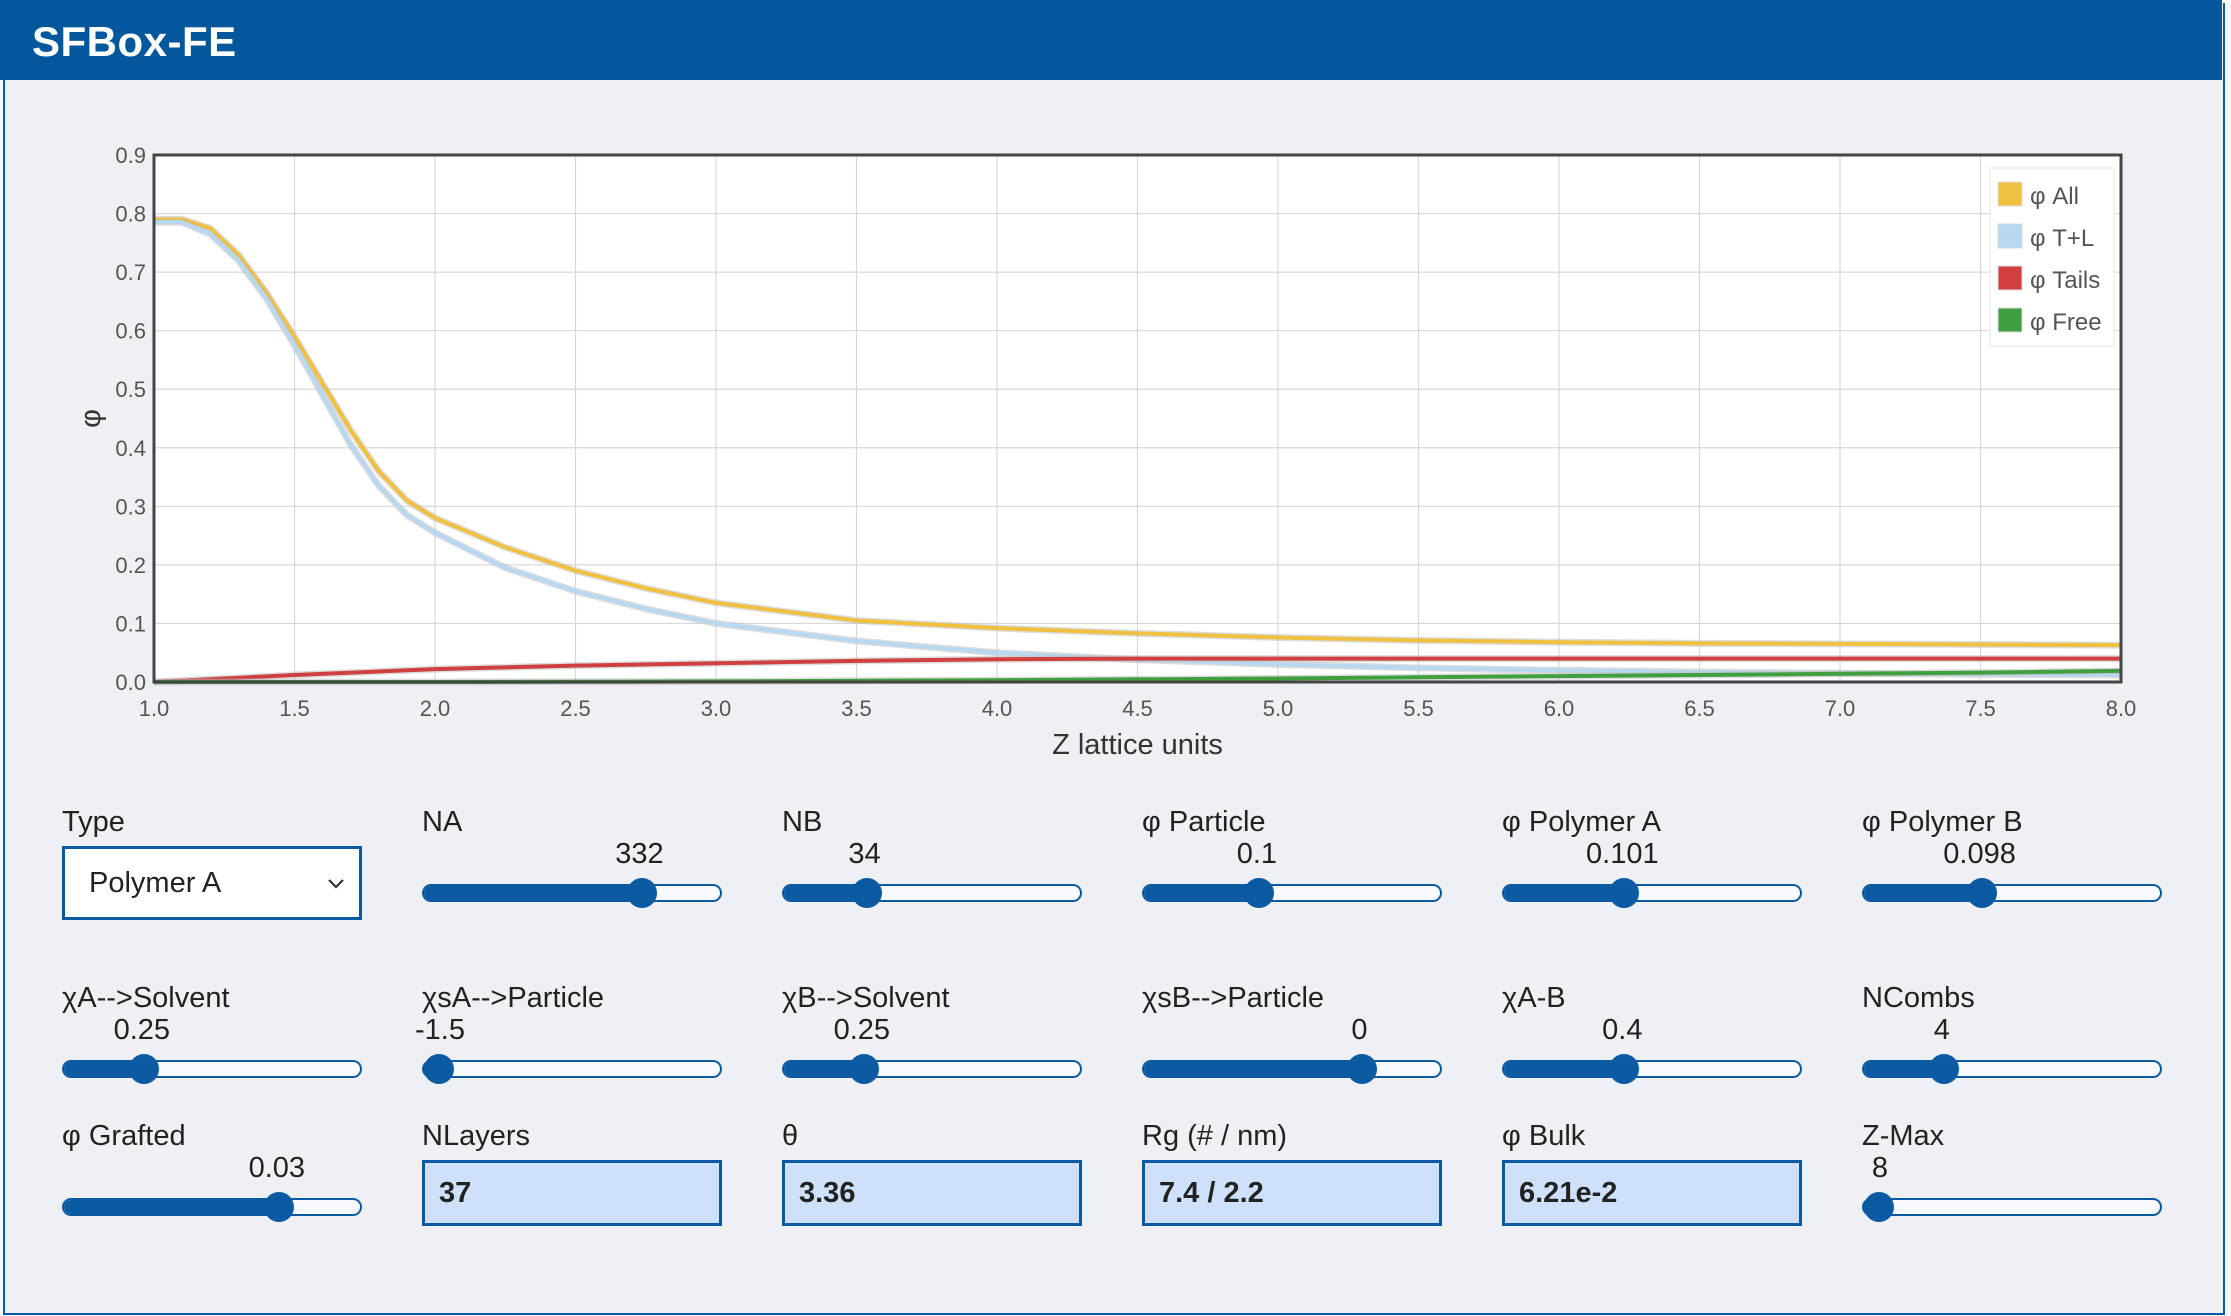 The height and width of the screenshot is (1316, 2231). What do you see at coordinates (862, 1030) in the screenshot?
I see `chi-b-solvent-value: 0.25` at bounding box center [862, 1030].